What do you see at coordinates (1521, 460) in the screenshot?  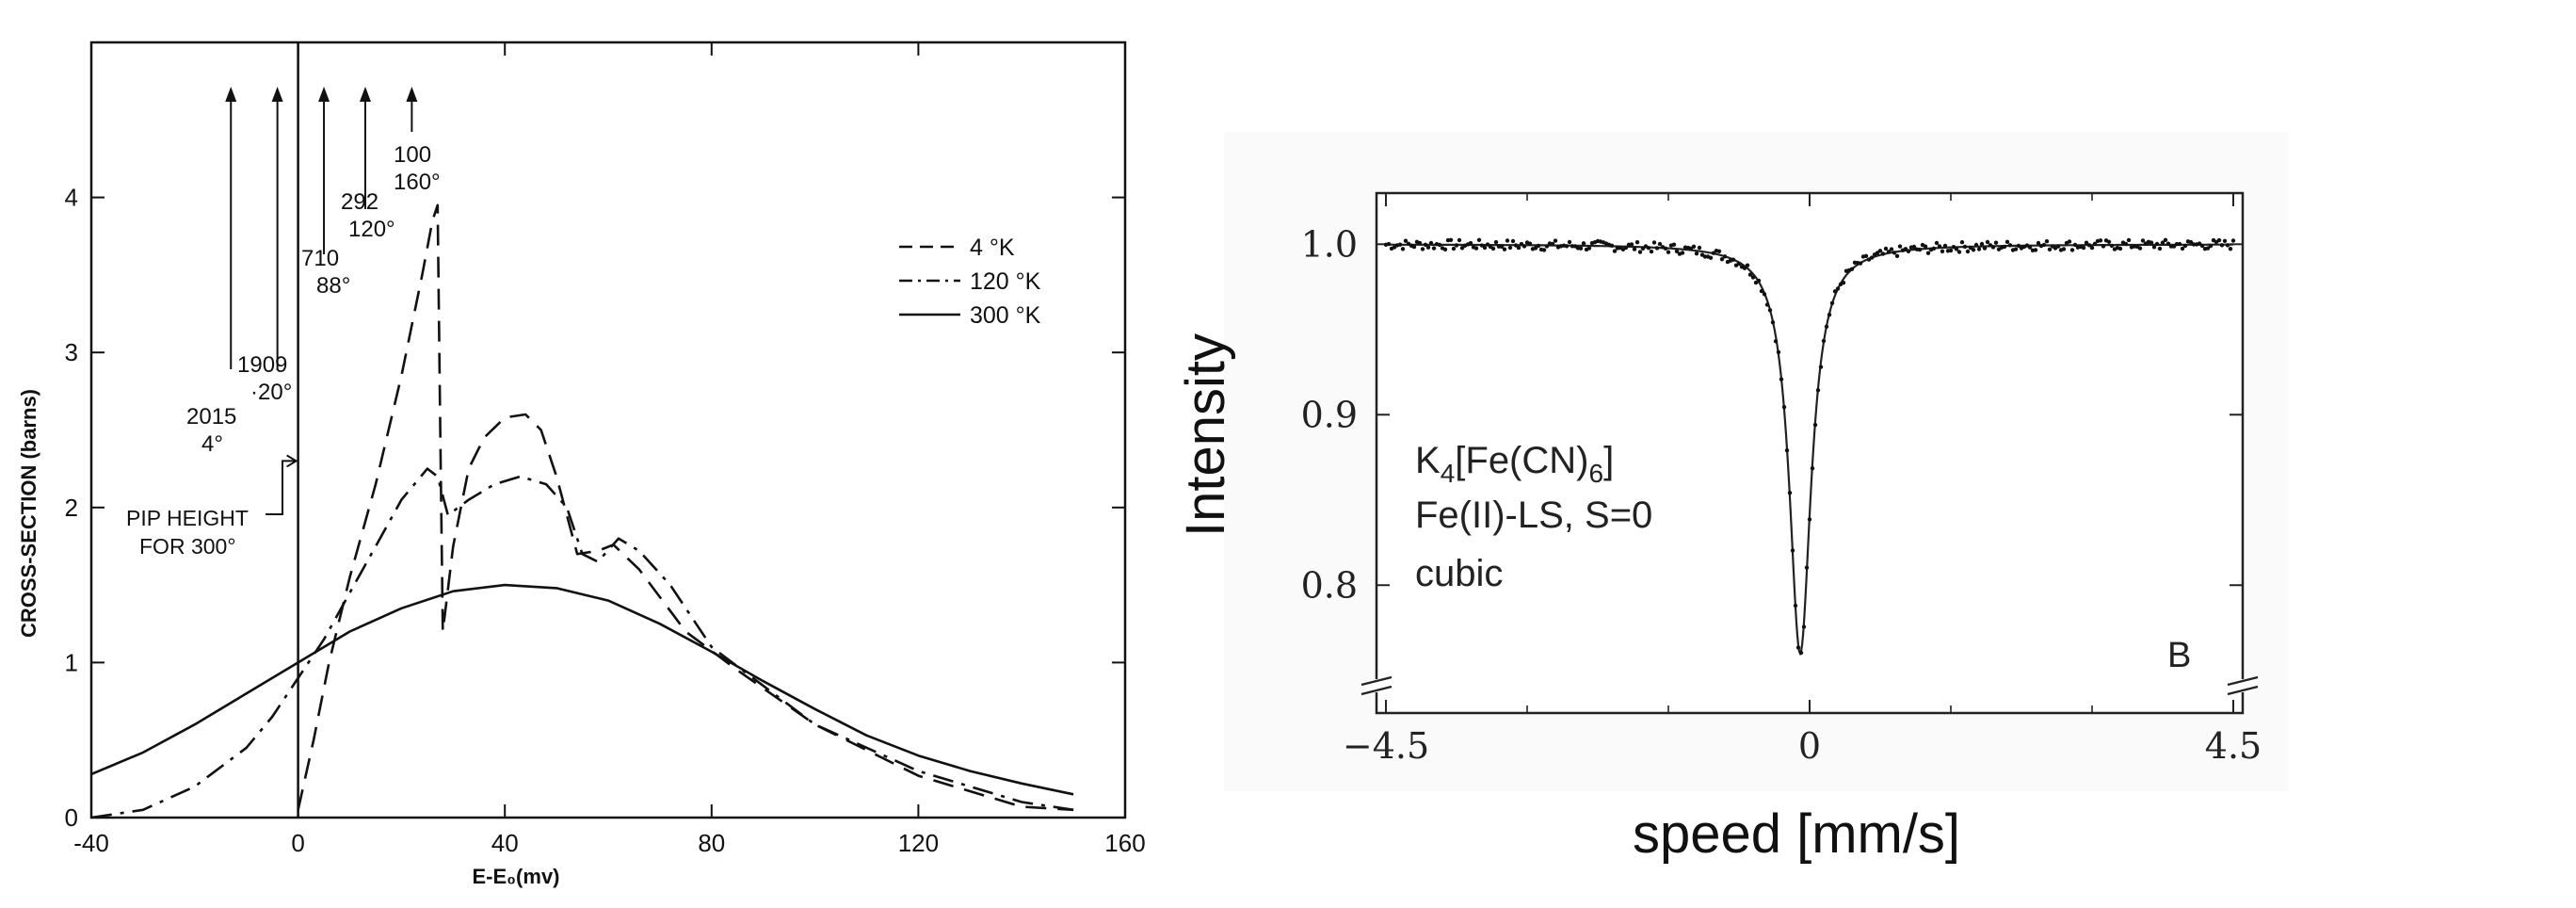 I see `formula-fe-cn: [Fe(CN)` at bounding box center [1521, 460].